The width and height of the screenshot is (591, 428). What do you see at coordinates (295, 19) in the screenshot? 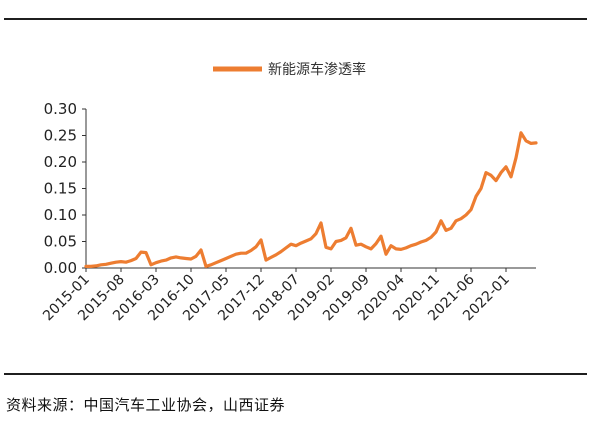
I see `top-rule` at bounding box center [295, 19].